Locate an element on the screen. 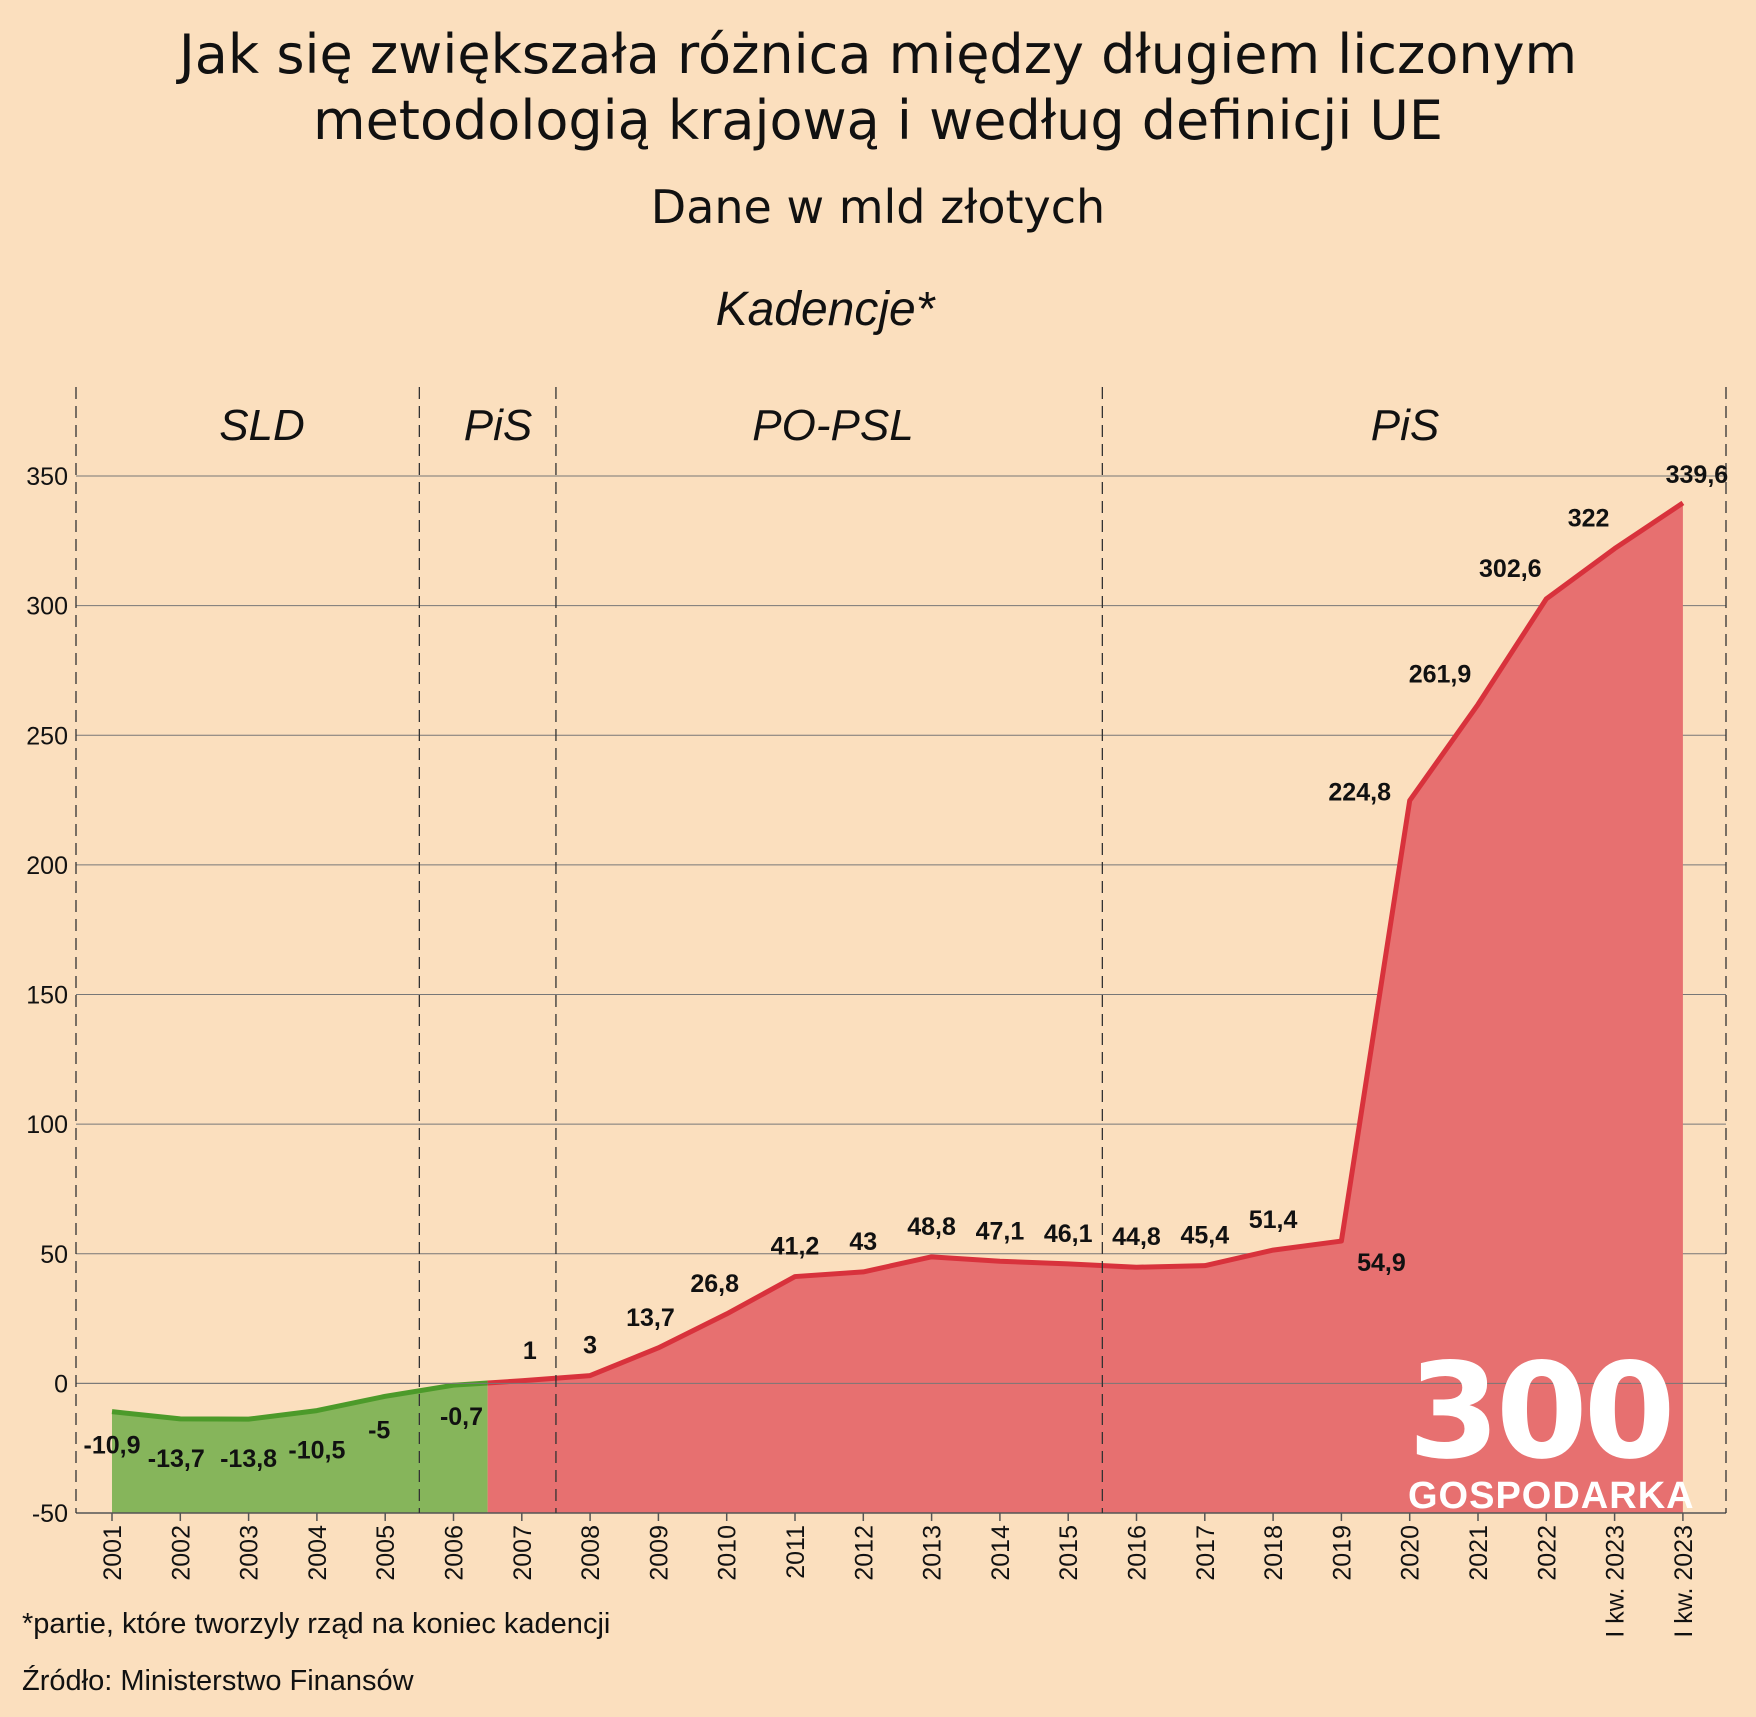 This screenshot has height=1717, width=1756. data-label: 26,8 is located at coordinates (714, 1284).